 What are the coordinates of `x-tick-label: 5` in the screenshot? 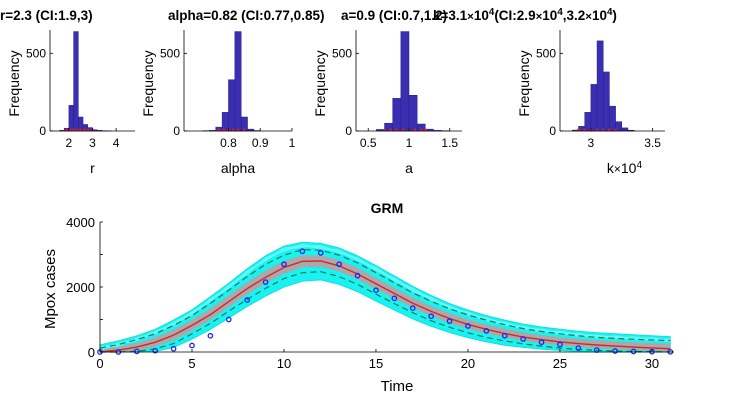 It's located at (191, 363).